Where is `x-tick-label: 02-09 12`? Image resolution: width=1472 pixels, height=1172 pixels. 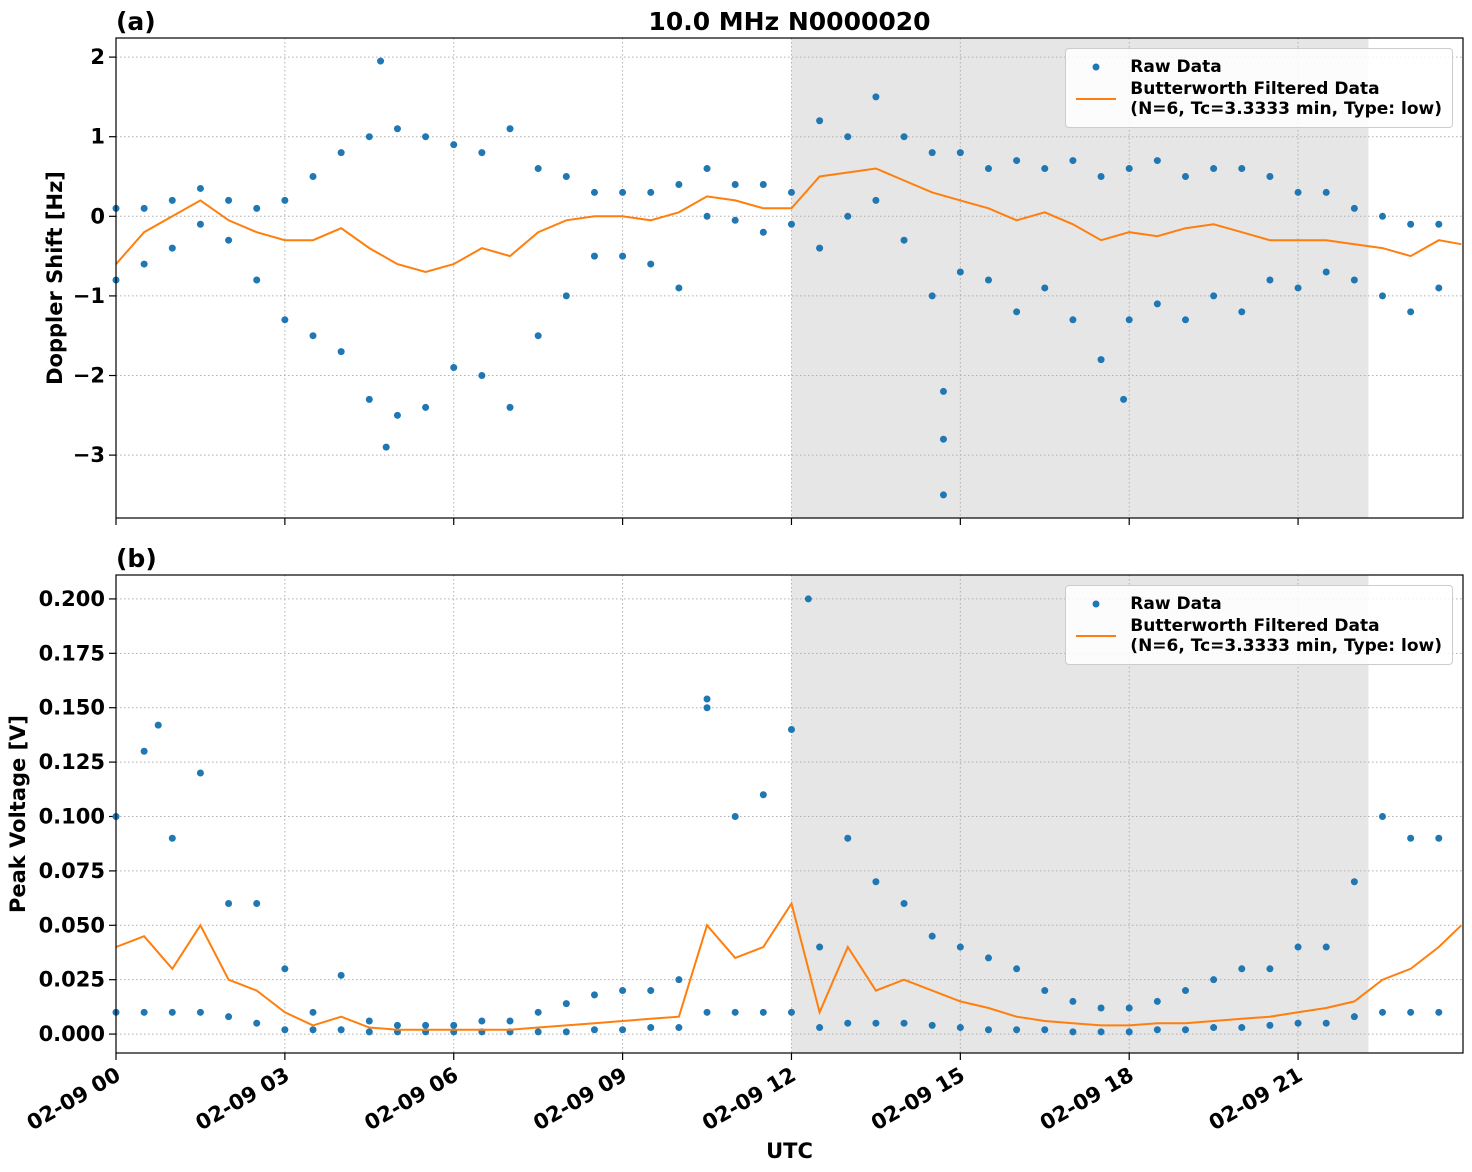 x-tick-label: 02-09 12 is located at coordinates (749, 1099).